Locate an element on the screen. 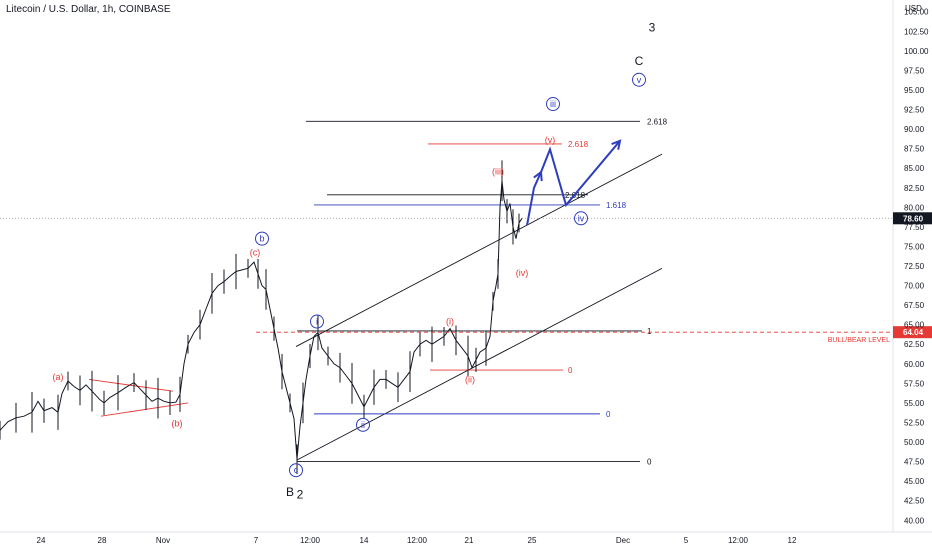 Image resolution: width=932 pixels, height=550 pixels. projection-line is located at coordinates (573, 183).